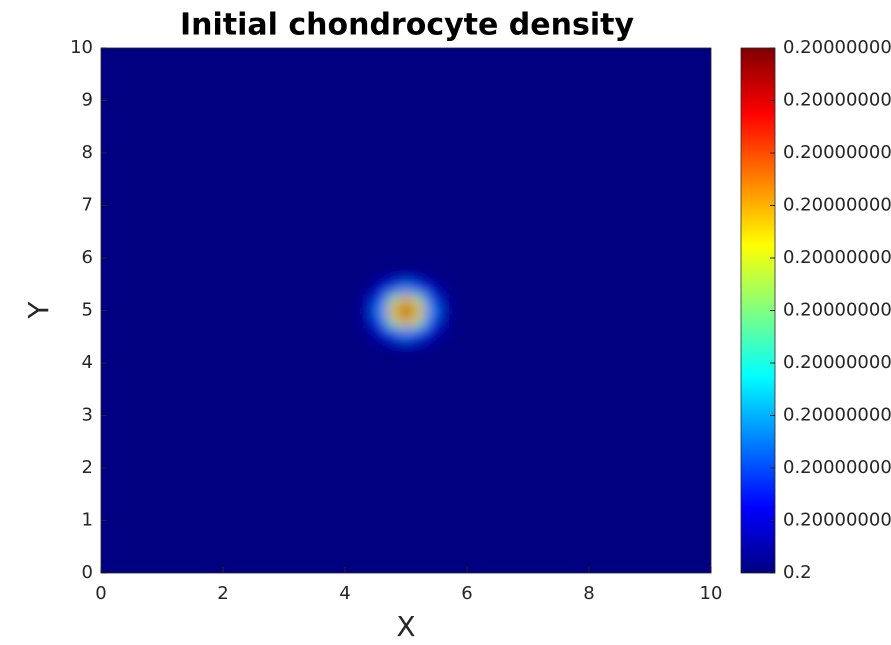 This screenshot has height=645, width=891. I want to click on x-tick-label: 0, so click(100, 593).